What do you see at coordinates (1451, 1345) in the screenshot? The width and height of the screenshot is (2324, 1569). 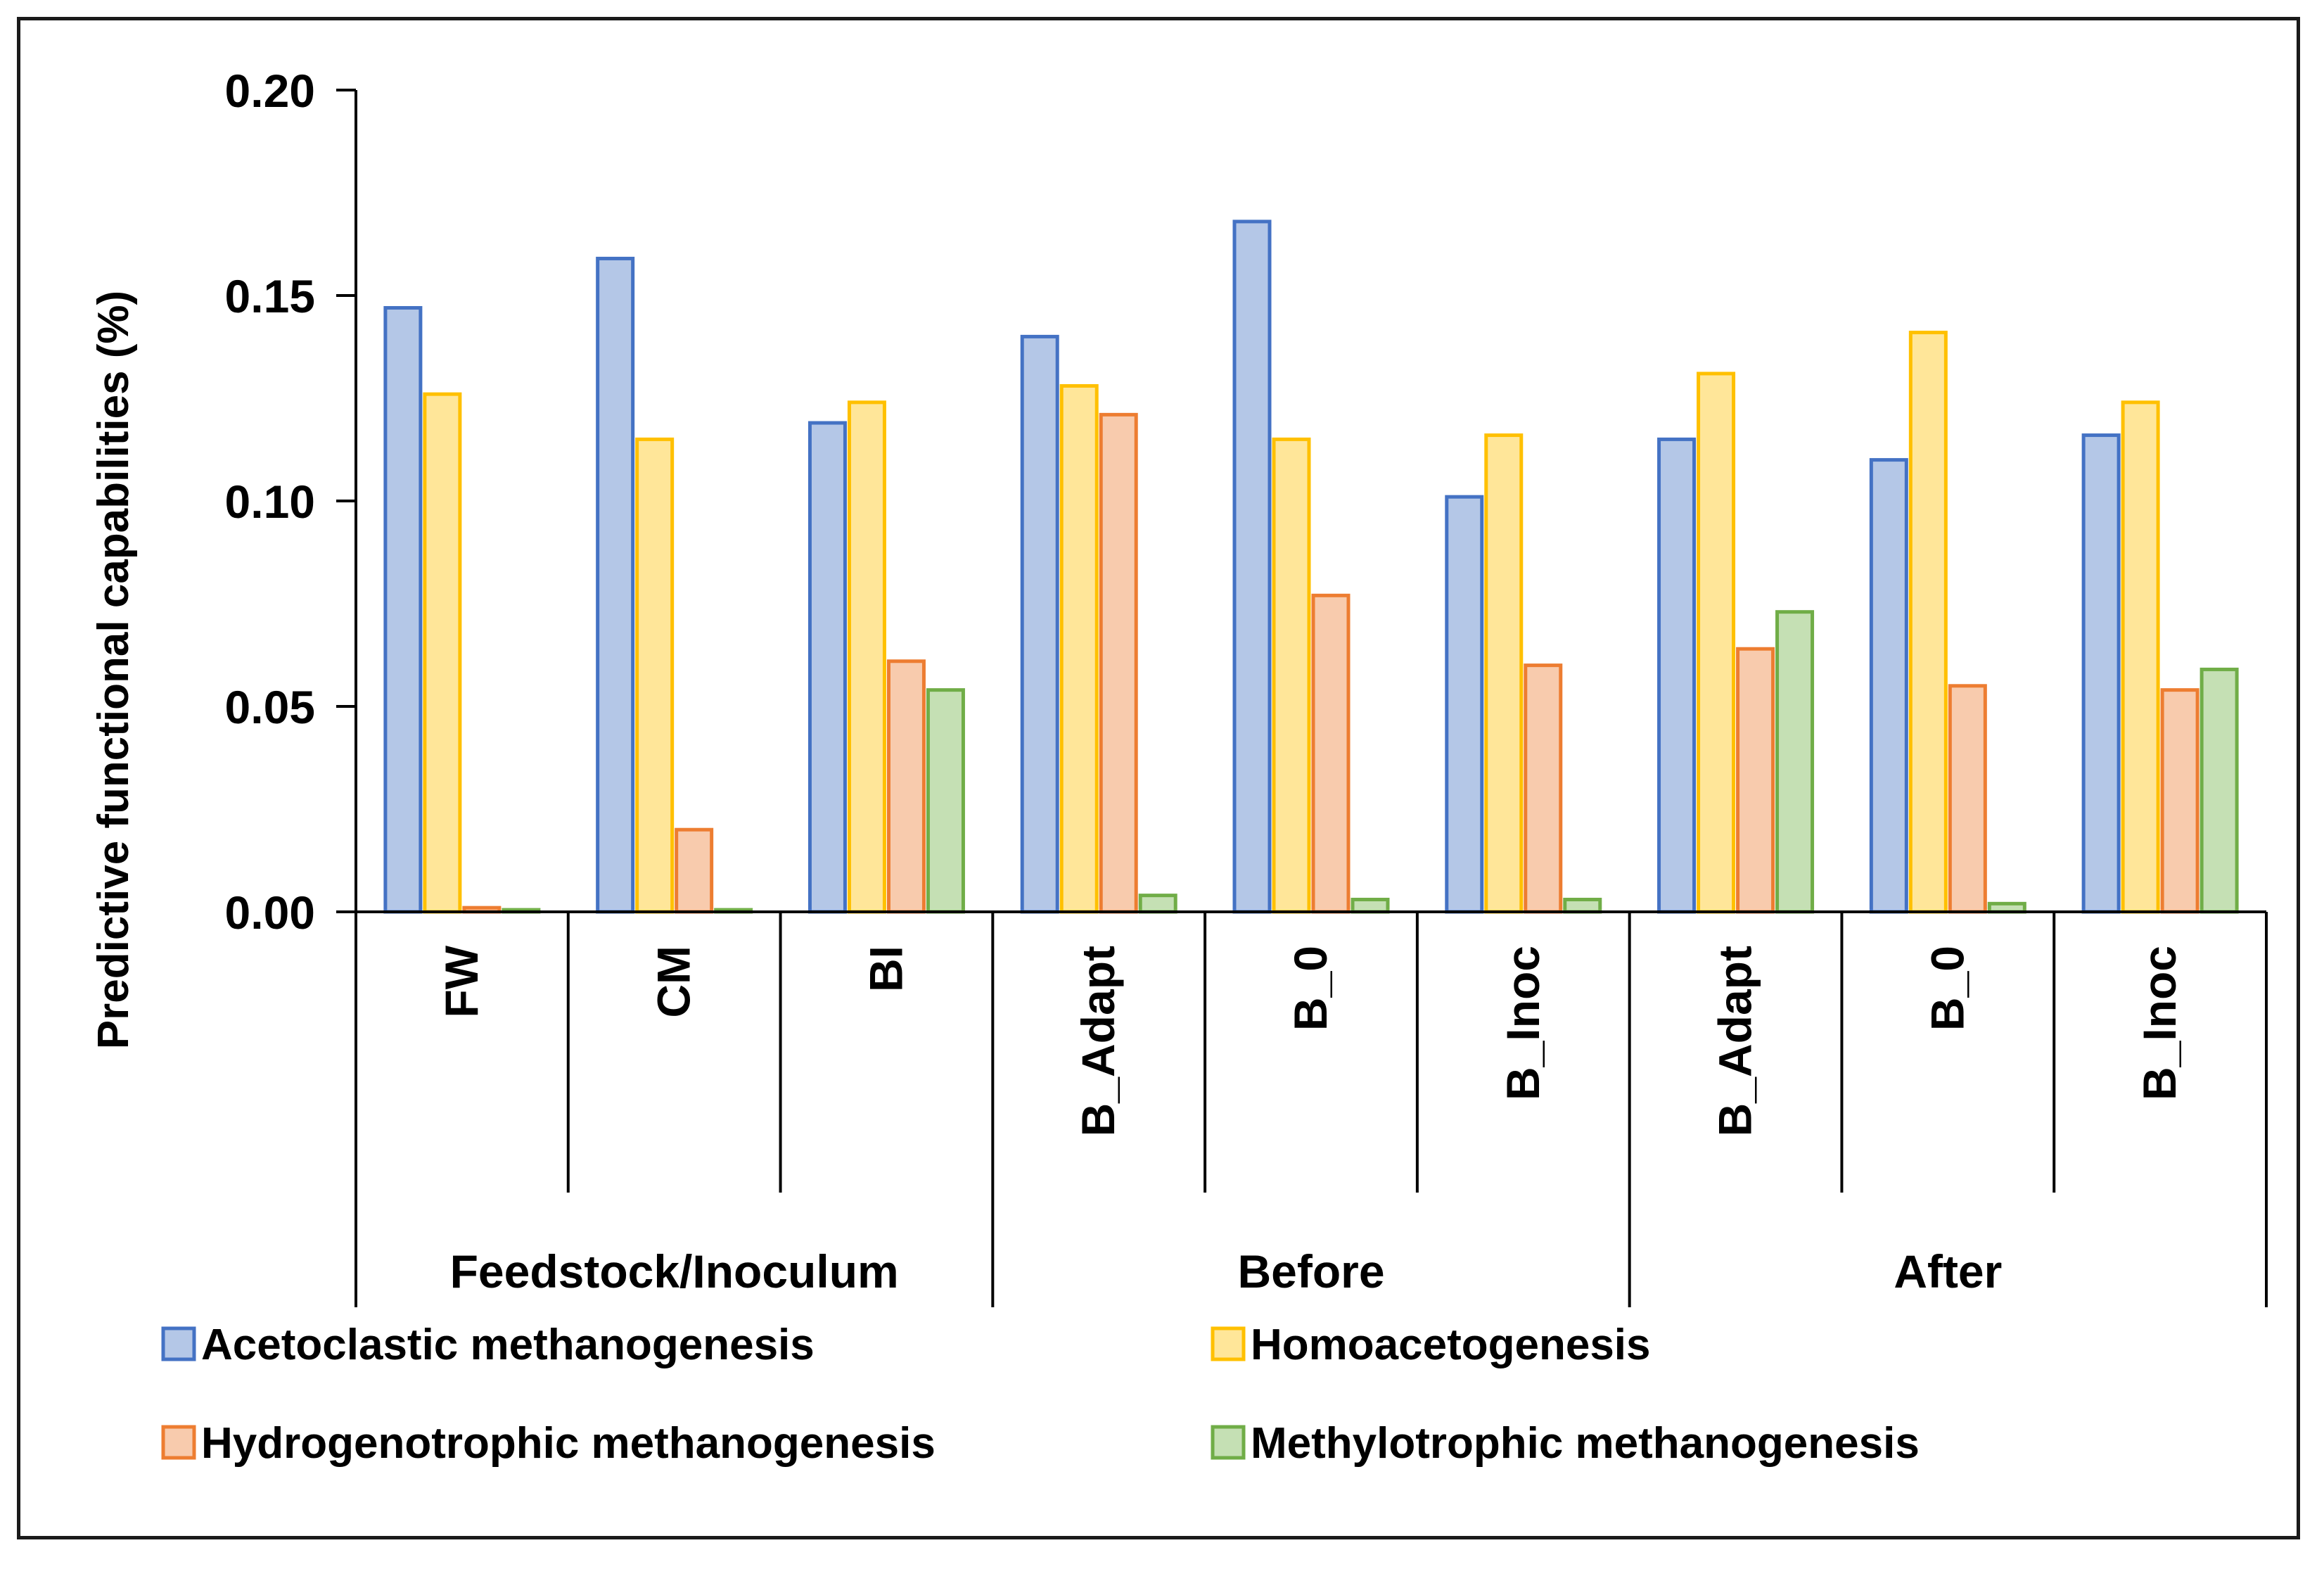 I see `legend-label: Homoacetogenesis` at bounding box center [1451, 1345].